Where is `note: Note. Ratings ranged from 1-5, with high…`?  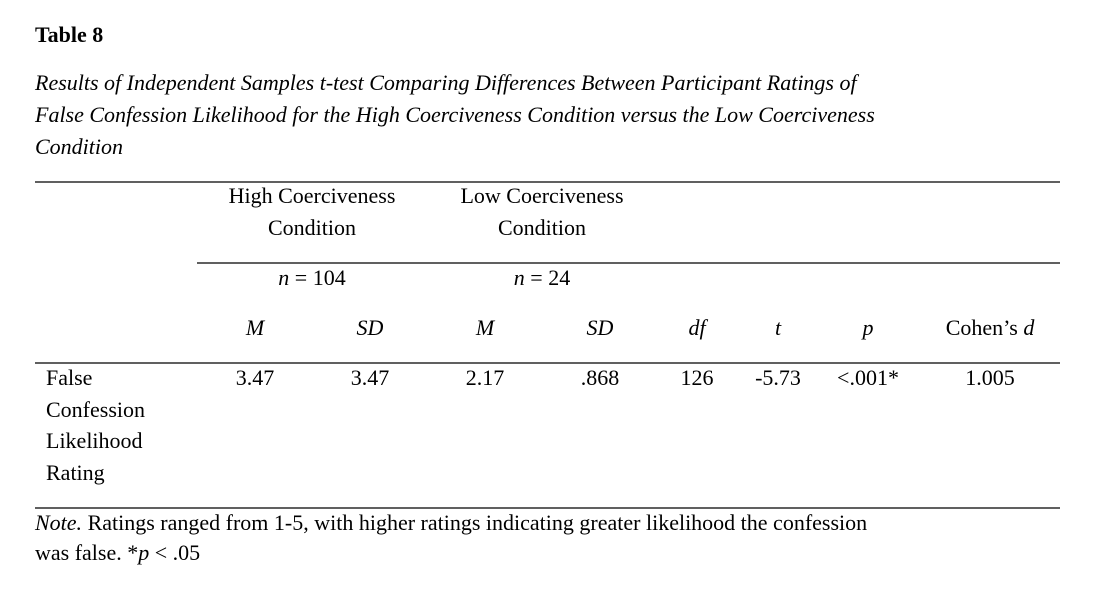
note: Note. Ratings ranged from 1-5, with high… is located at coordinates (450, 522).